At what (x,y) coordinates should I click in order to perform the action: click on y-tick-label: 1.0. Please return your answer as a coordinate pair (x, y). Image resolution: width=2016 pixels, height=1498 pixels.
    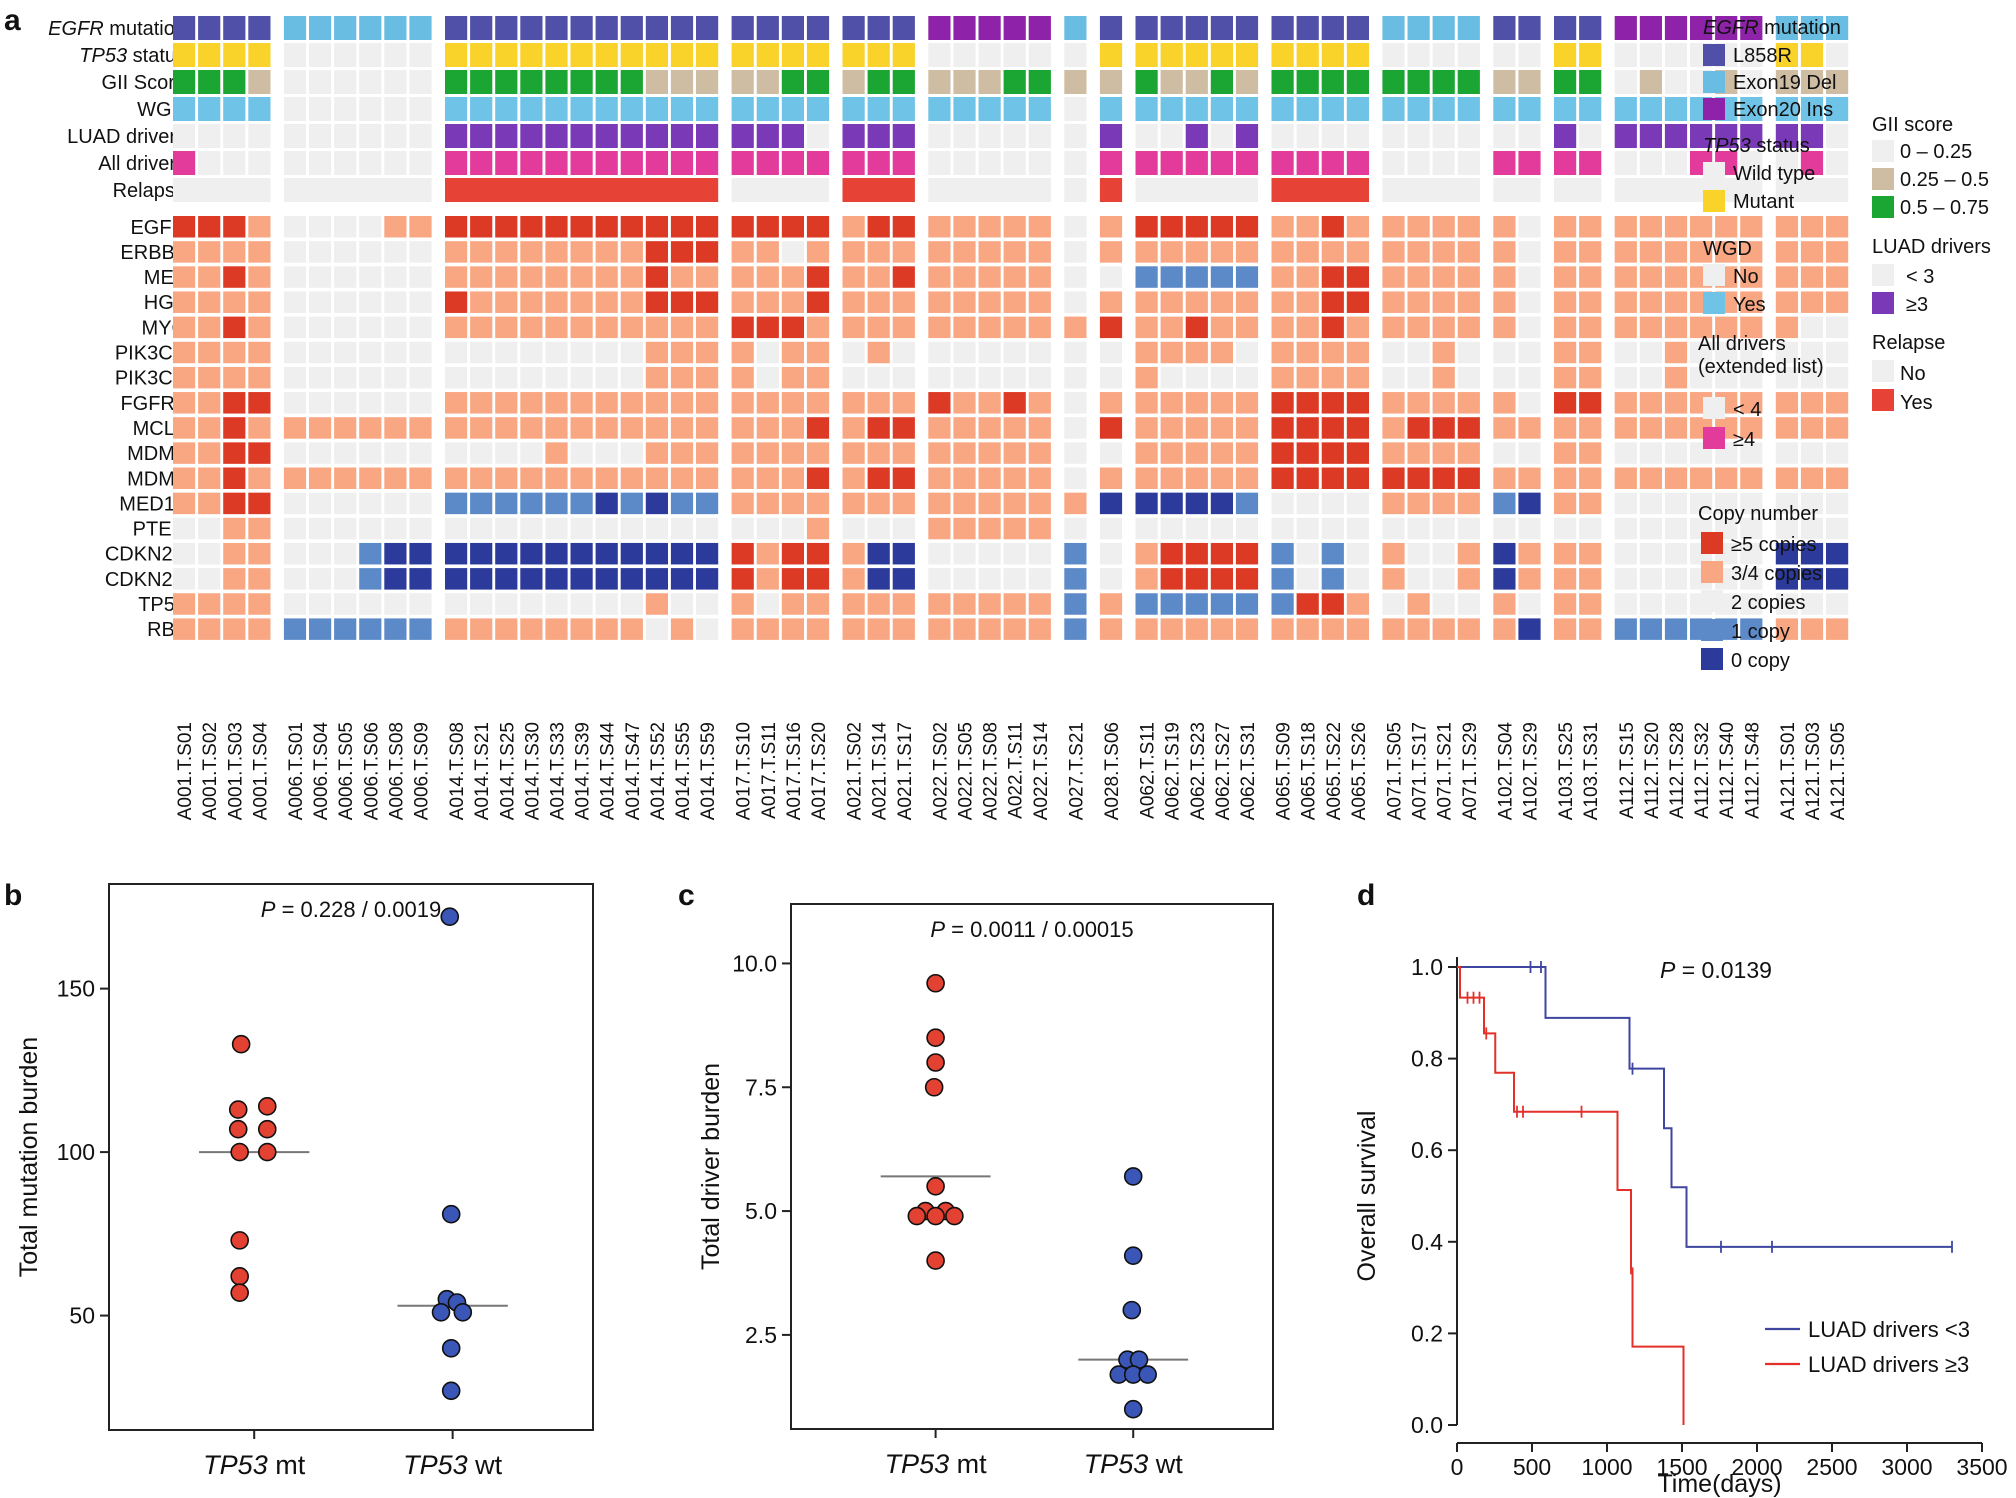
    Looking at the image, I should click on (1427, 967).